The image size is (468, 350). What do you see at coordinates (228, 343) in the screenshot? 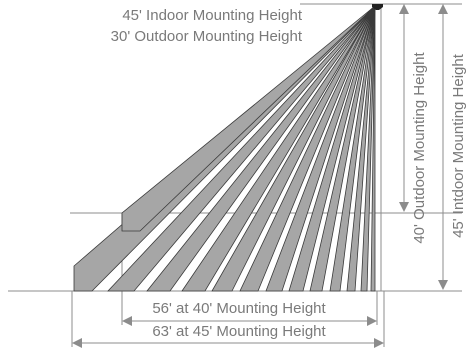
I see `range-63-dimension` at bounding box center [228, 343].